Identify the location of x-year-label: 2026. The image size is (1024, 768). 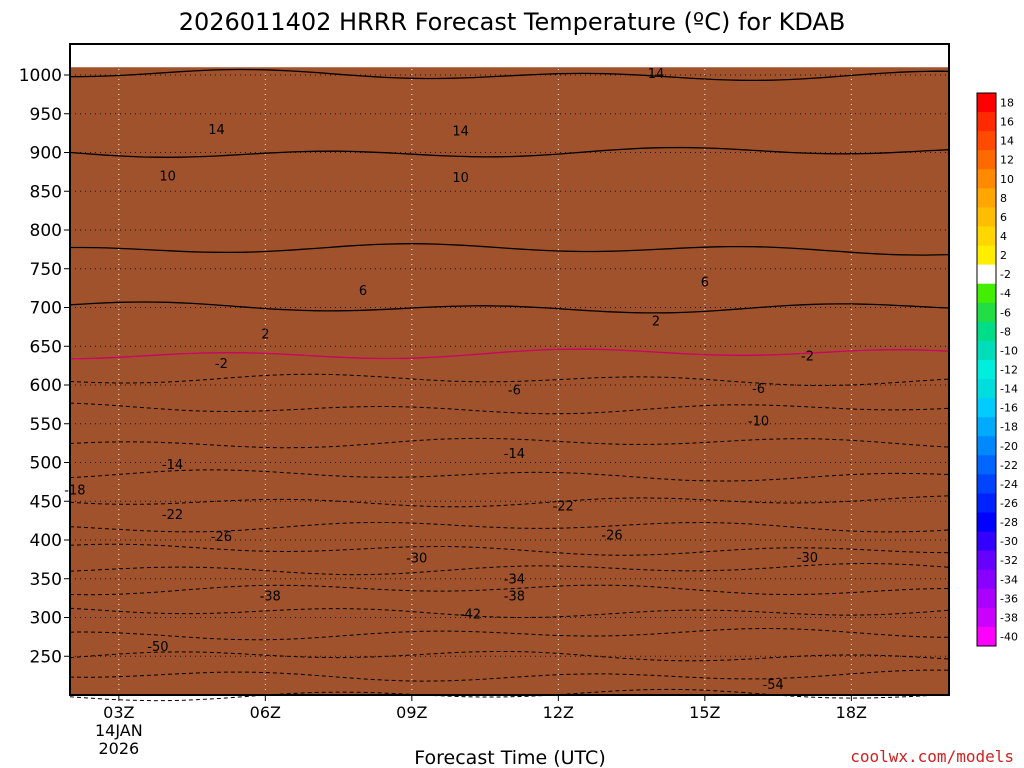
(118, 748).